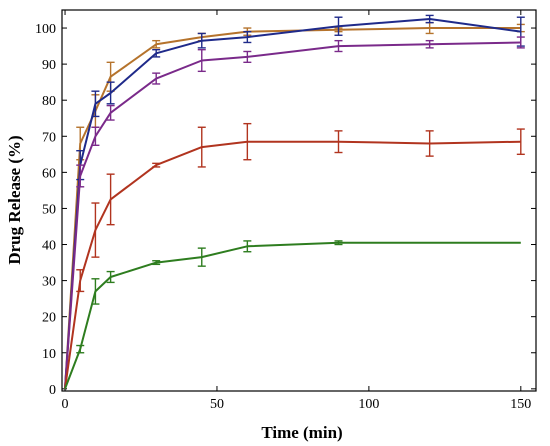 Image resolution: width=550 pixels, height=446 pixels. I want to click on y-tick-label: 20, so click(49, 318).